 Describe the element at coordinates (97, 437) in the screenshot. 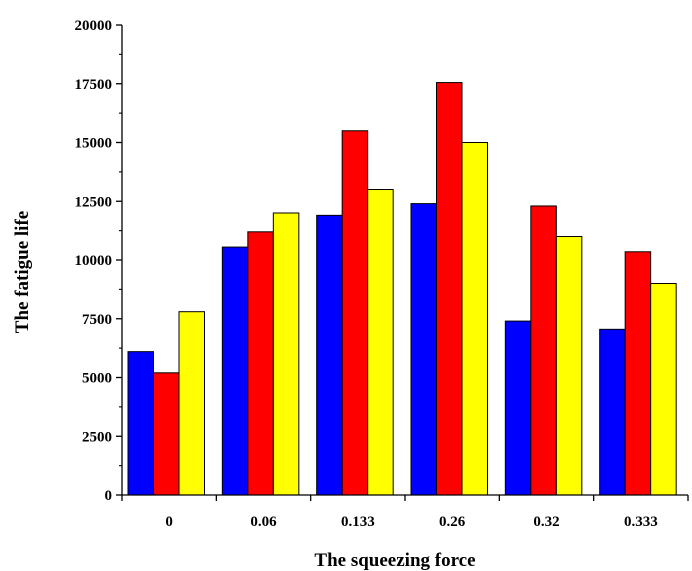

I see `y-tick-label: 2500` at that location.